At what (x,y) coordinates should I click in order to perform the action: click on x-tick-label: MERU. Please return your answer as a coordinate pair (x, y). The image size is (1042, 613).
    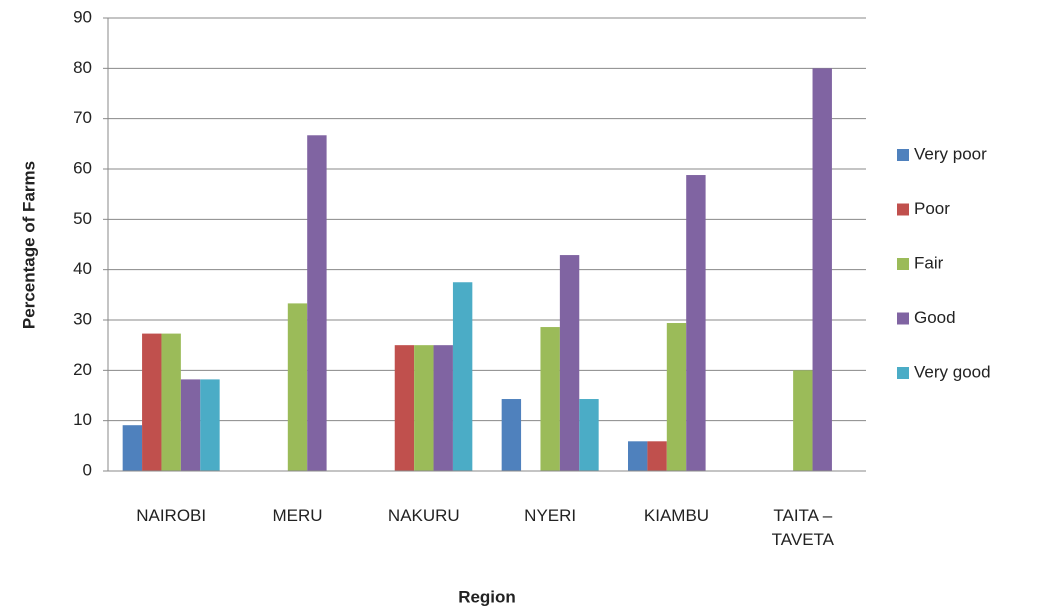
    Looking at the image, I should click on (297, 515).